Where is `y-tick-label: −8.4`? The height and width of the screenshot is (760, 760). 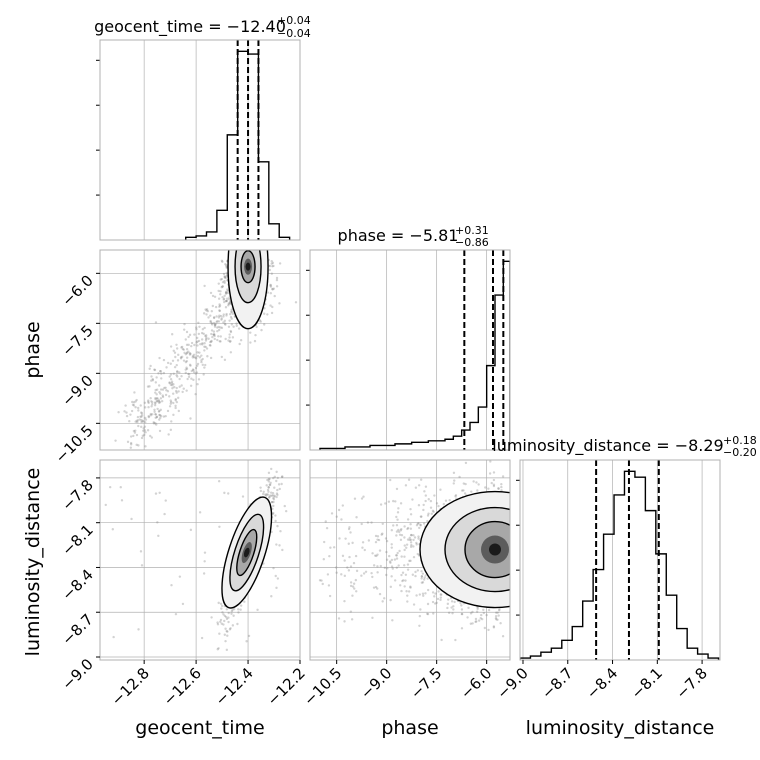 y-tick-label: −8.4 is located at coordinates (77, 585).